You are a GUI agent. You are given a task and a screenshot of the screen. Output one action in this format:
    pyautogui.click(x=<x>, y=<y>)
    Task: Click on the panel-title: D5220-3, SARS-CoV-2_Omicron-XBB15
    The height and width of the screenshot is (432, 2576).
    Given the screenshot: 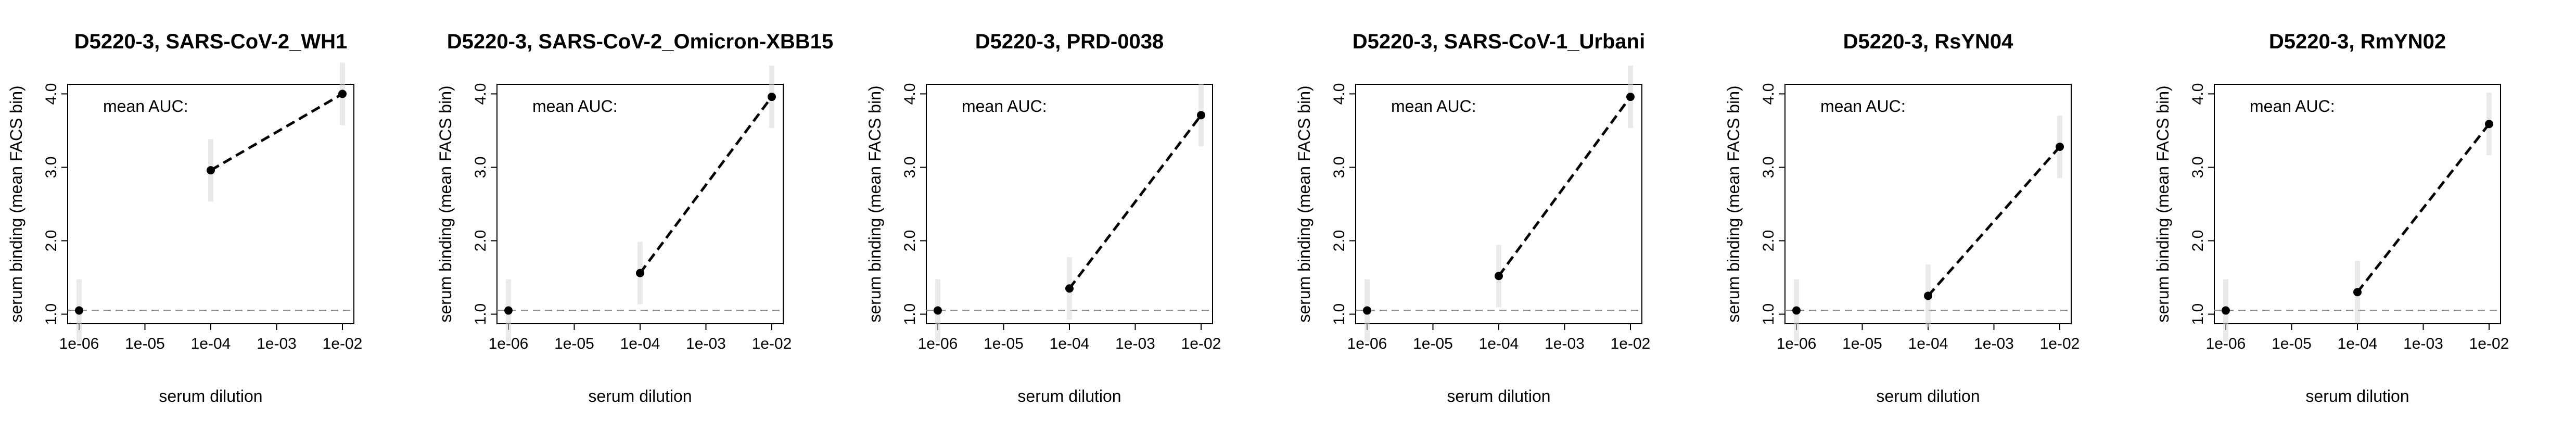 What is the action you would take?
    pyautogui.click(x=640, y=41)
    